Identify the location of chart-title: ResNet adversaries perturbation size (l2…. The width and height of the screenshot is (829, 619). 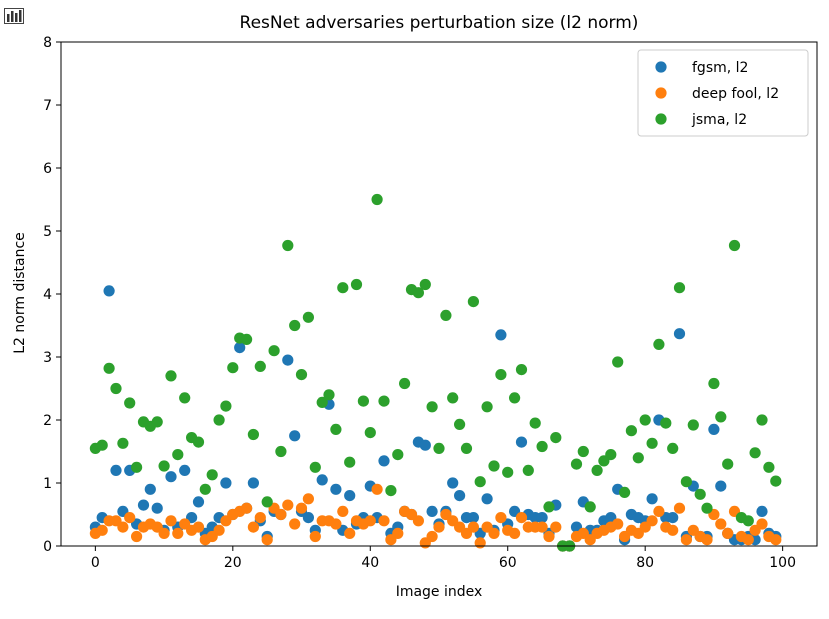
(439, 23).